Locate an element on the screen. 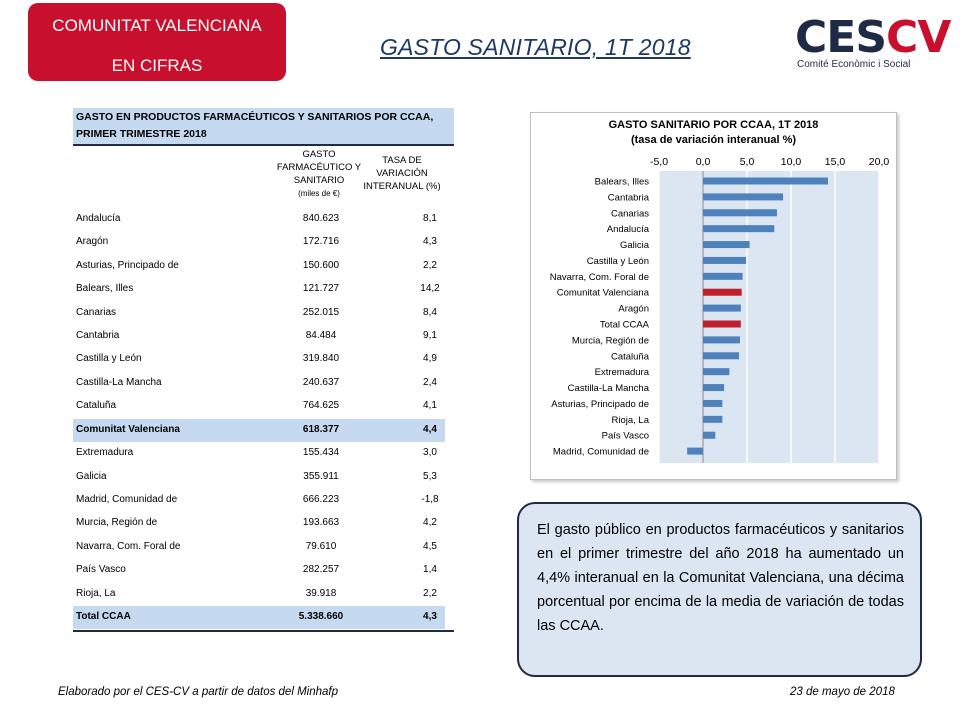 Image resolution: width=969 pixels, height=708 pixels. row-expenditure-value: 172.716 is located at coordinates (321, 241).